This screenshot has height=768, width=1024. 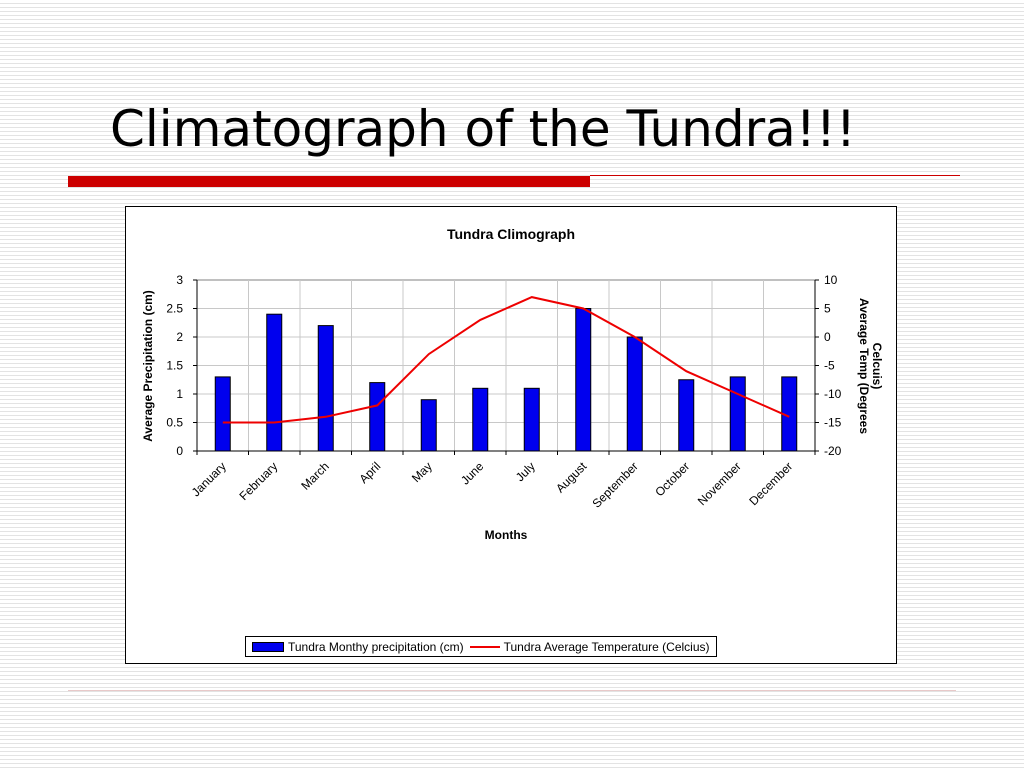 I want to click on y2-tick-label: 0, so click(x=827, y=337).